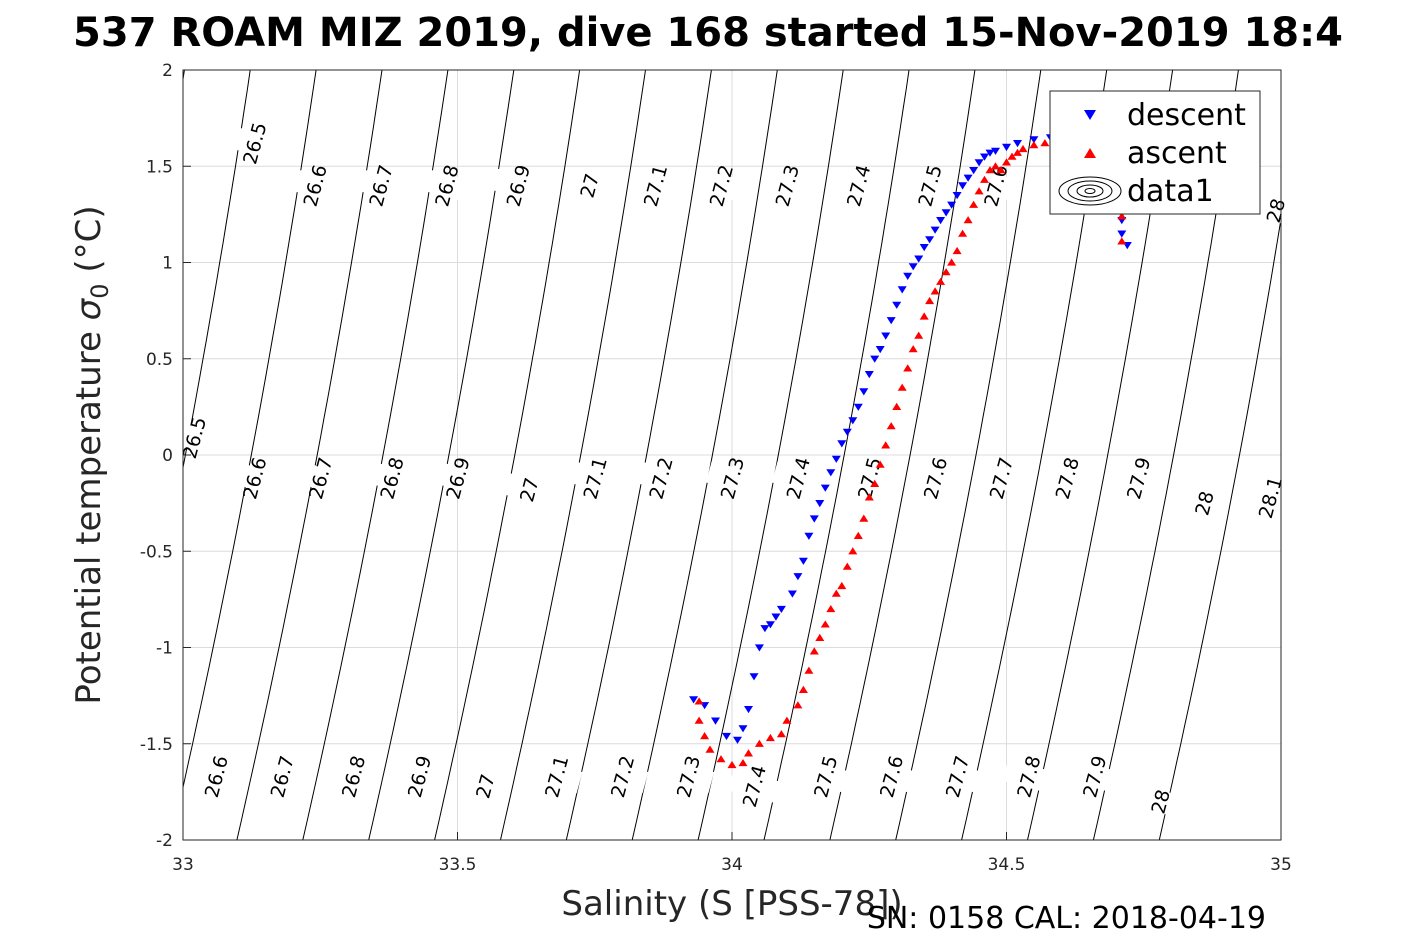 Image resolution: width=1417 pixels, height=945 pixels. What do you see at coordinates (732, 853) in the screenshot?
I see `x-axis-ticks: 33 33.5 34 34.5 35` at bounding box center [732, 853].